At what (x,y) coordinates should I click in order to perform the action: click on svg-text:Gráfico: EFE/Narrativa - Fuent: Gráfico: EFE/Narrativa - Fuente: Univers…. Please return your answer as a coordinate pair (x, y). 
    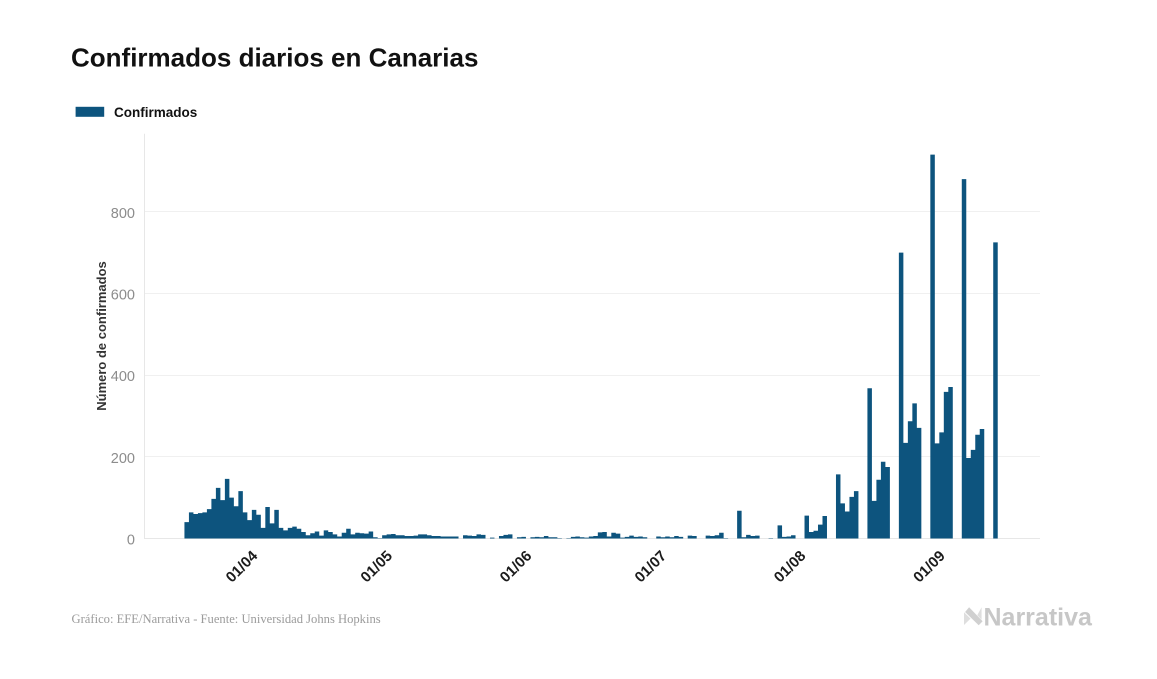
    Looking at the image, I should click on (226, 619).